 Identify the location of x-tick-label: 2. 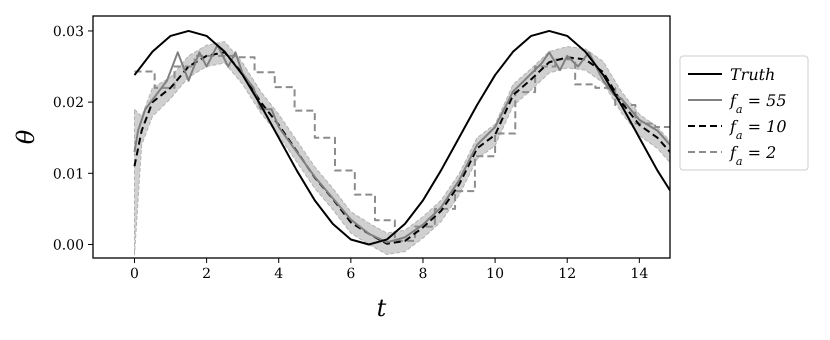
(207, 274).